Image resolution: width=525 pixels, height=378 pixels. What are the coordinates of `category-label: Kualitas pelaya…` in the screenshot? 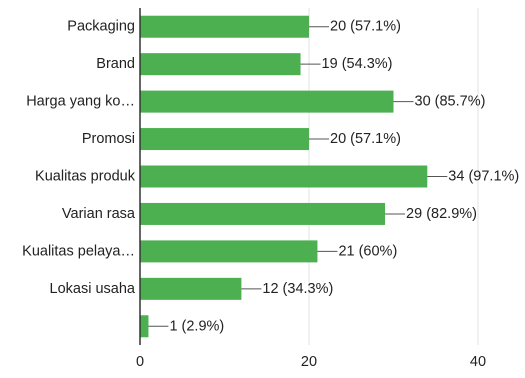 It's located at (78, 251).